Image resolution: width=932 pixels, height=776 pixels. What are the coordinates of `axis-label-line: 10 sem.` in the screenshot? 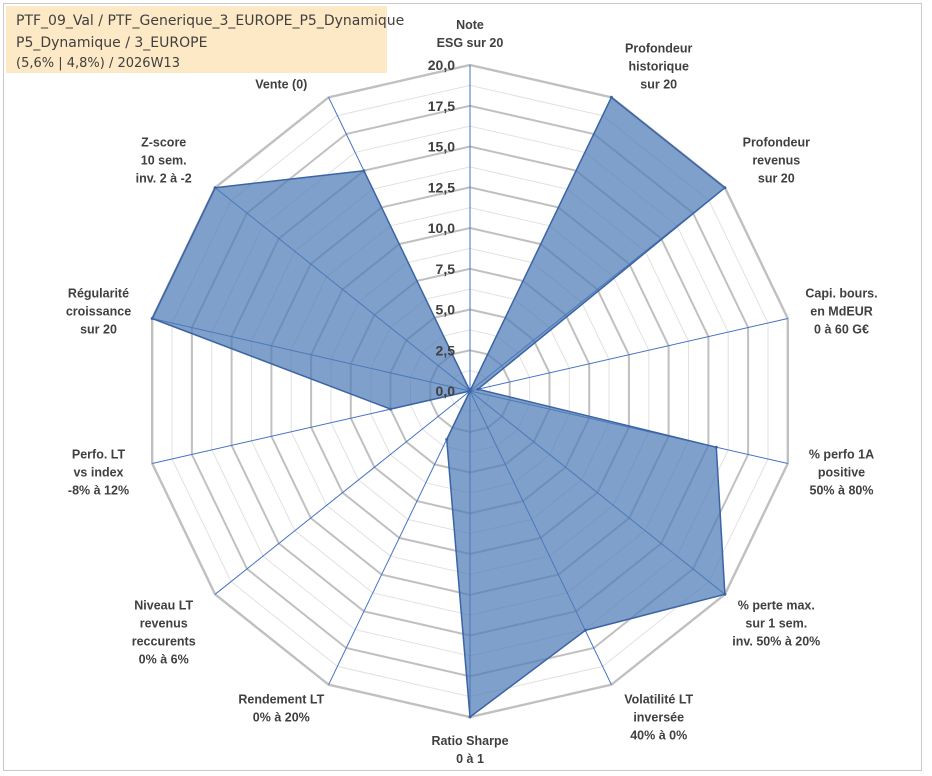 It's located at (164, 160).